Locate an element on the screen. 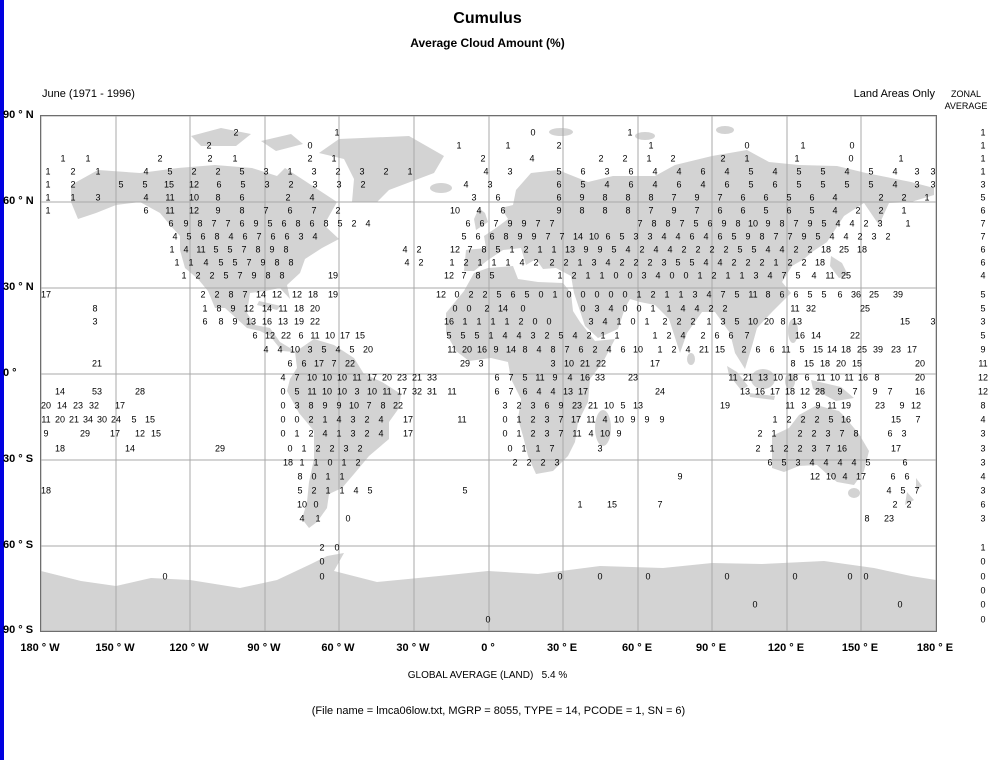  longitude-tick-label: 60 ° E is located at coordinates (637, 648).